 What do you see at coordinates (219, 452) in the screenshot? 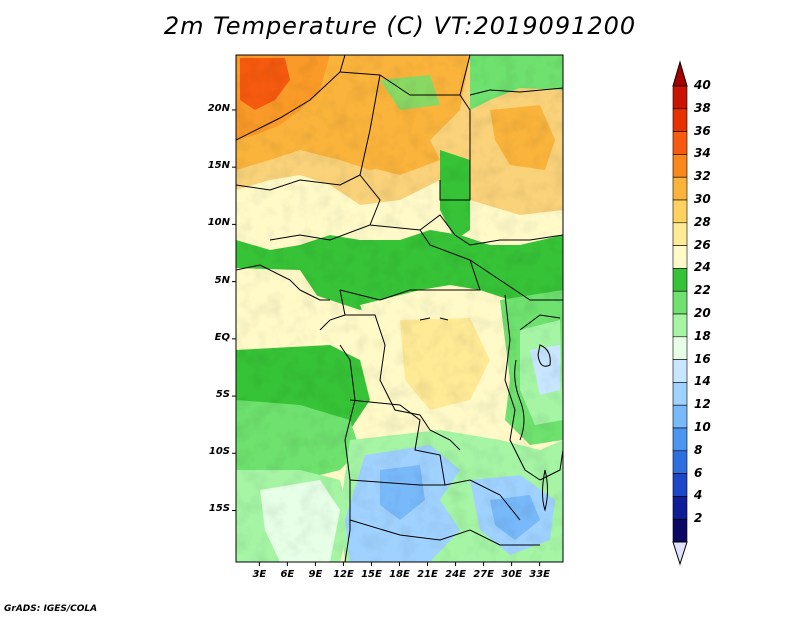
I see `lat-label: 10S` at bounding box center [219, 452].